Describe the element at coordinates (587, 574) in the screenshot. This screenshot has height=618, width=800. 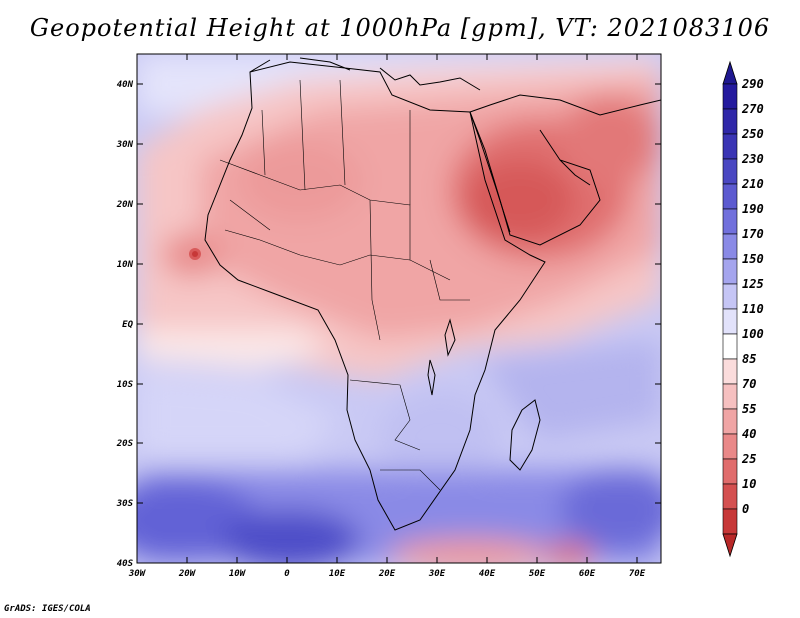
I see `lon-label: 60E` at that location.